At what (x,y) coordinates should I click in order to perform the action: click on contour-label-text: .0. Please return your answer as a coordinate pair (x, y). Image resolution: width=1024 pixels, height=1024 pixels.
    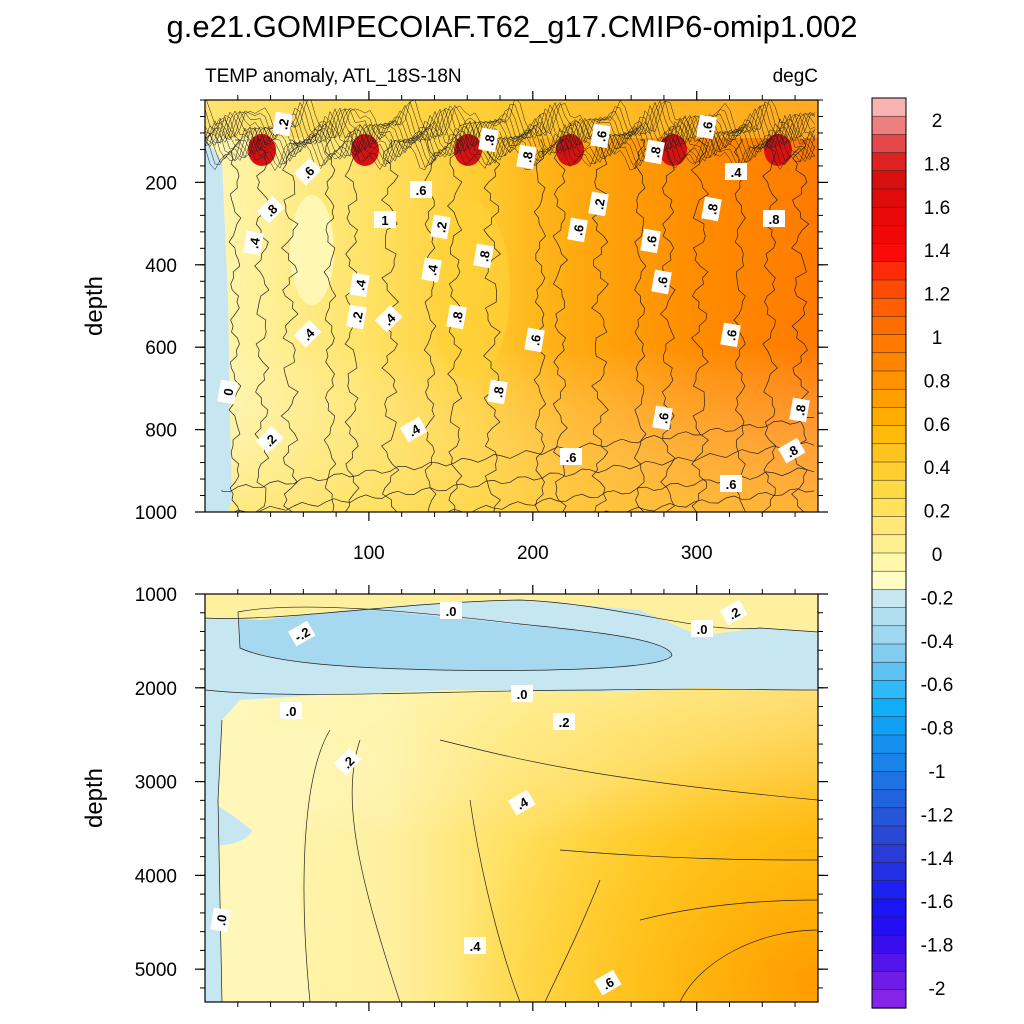
    Looking at the image, I should click on (221, 919).